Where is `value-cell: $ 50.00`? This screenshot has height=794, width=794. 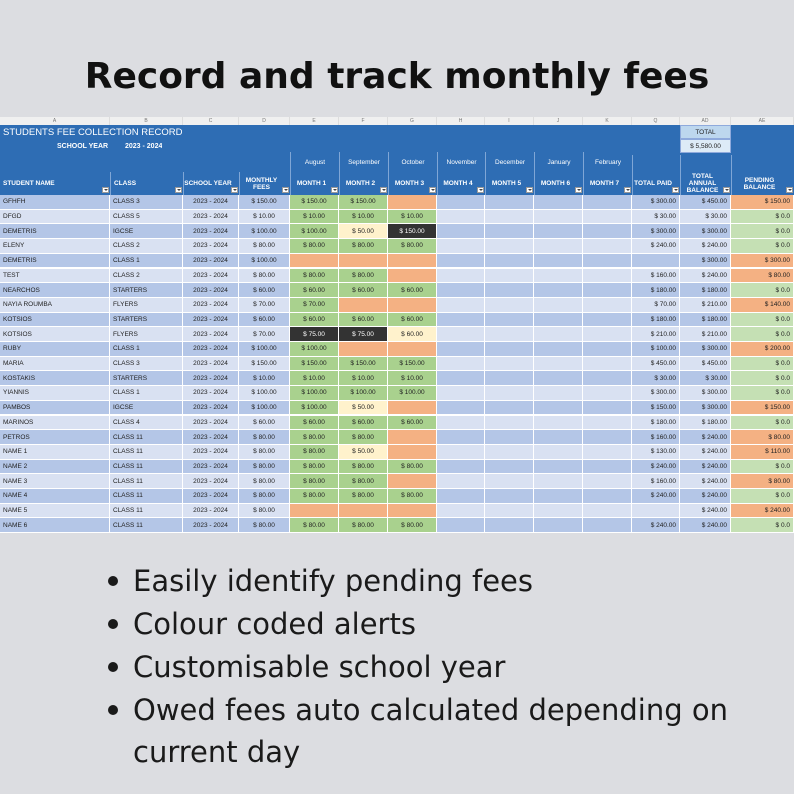 value-cell: $ 50.00 is located at coordinates (363, 408).